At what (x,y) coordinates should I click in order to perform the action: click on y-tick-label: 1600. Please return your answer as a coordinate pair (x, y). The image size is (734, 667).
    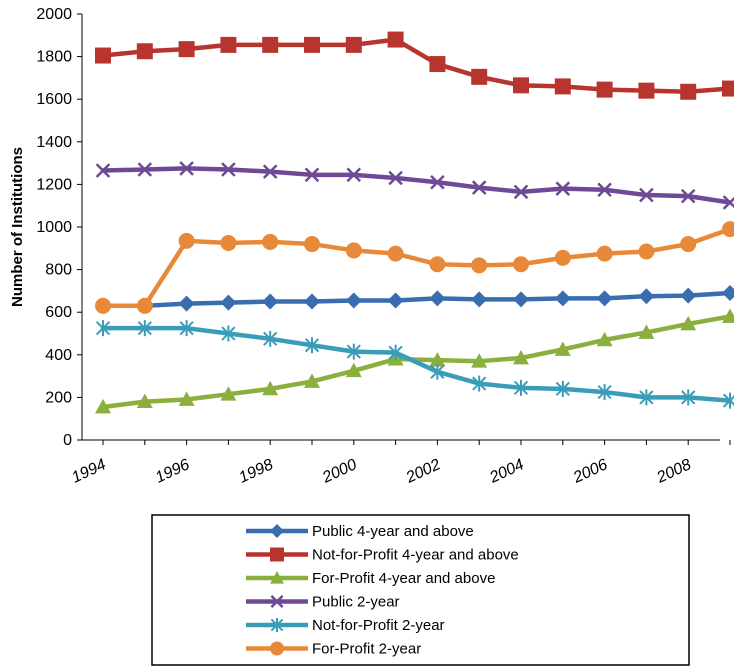
    Looking at the image, I should click on (54, 99).